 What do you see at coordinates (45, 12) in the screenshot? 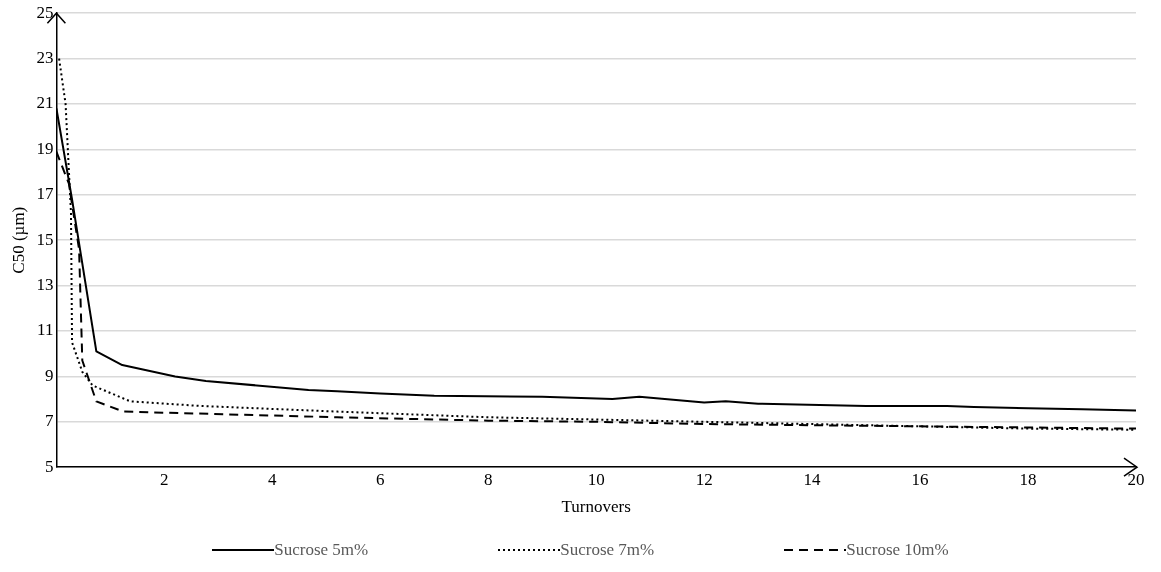
I see `y-tick-label: 25` at bounding box center [45, 12].